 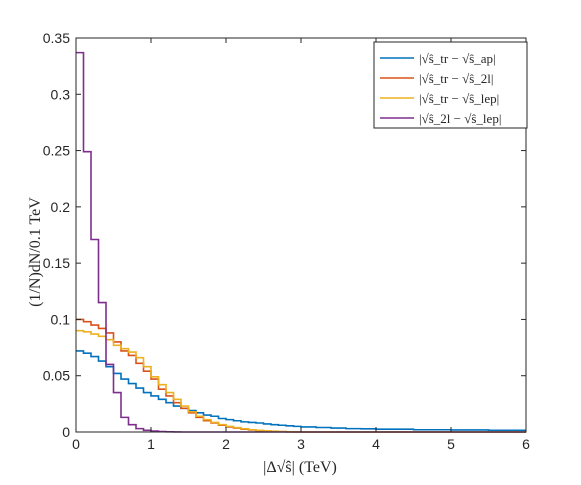 What do you see at coordinates (526, 444) in the screenshot?
I see `x-tick-label: 6` at bounding box center [526, 444].